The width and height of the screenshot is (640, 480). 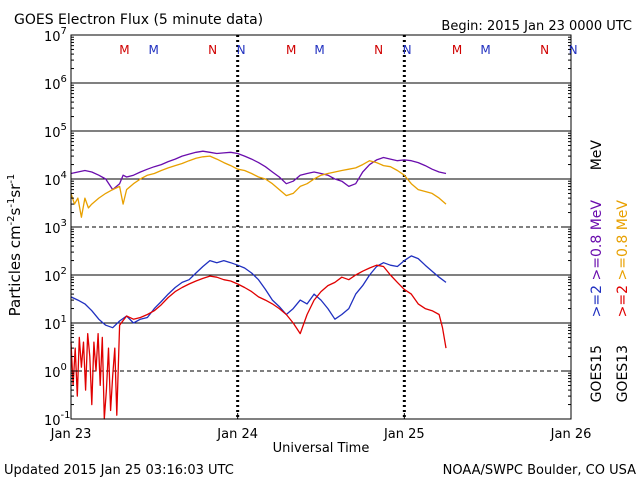 I want to click on legend-goes13-2mev: >=2, so click(x=623, y=301).